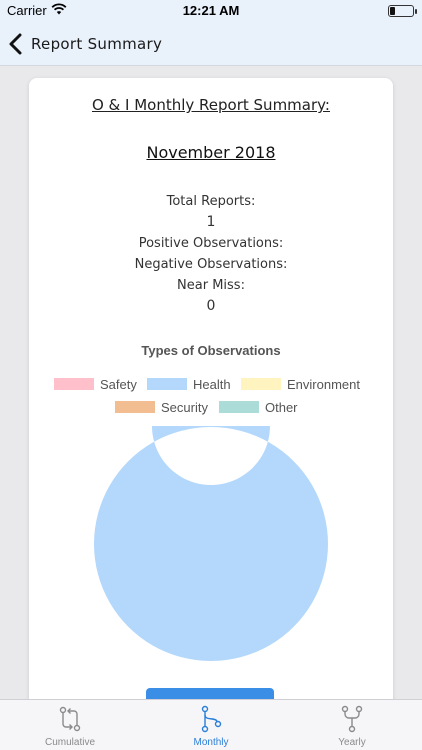 This screenshot has height=750, width=422. Describe the element at coordinates (281, 407) in the screenshot. I see `legend-label: Other` at that location.